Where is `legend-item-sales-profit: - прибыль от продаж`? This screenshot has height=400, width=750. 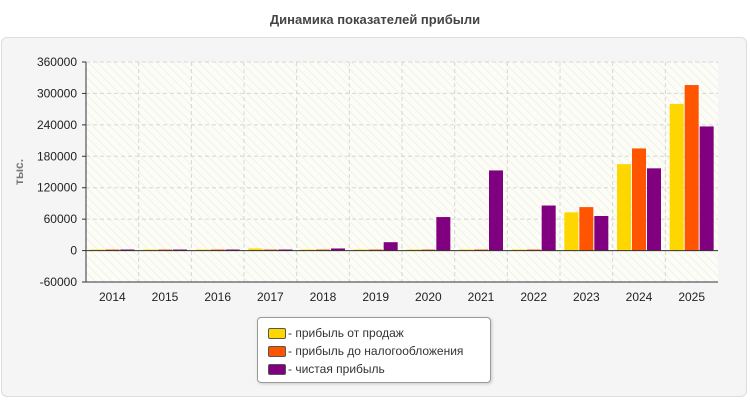 legend-item-sales-profit: - прибыль от продаж is located at coordinates (379, 333).